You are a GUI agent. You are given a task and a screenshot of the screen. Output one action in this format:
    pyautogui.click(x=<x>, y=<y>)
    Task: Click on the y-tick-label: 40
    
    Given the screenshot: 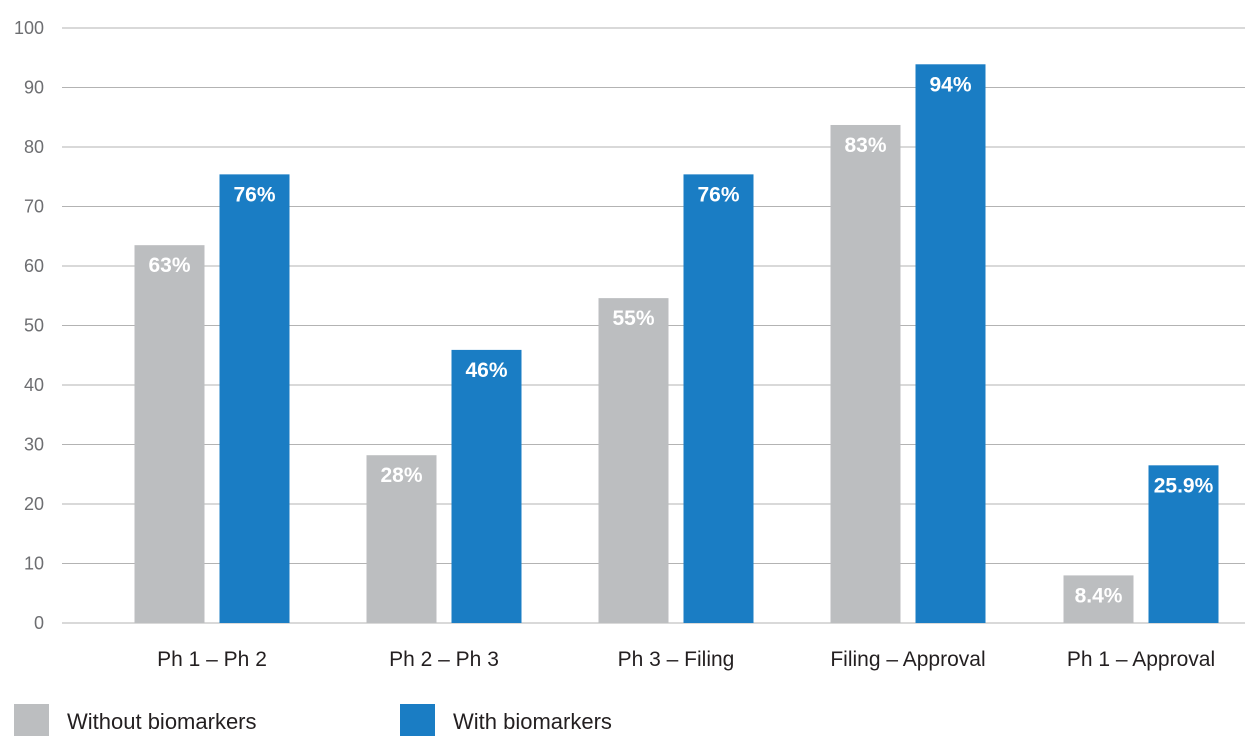 What is the action you would take?
    pyautogui.click(x=34, y=385)
    